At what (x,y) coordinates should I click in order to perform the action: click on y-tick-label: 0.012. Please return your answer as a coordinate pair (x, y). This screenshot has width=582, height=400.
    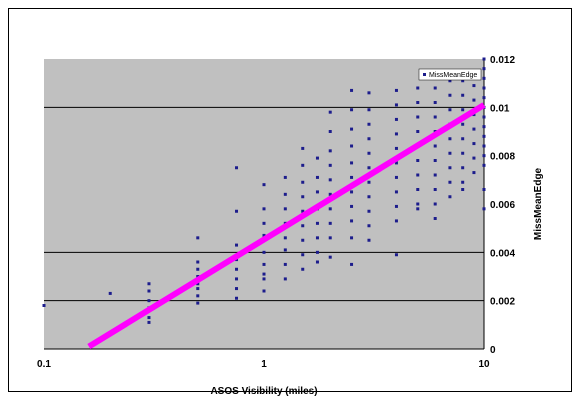
    Looking at the image, I should click on (502, 60).